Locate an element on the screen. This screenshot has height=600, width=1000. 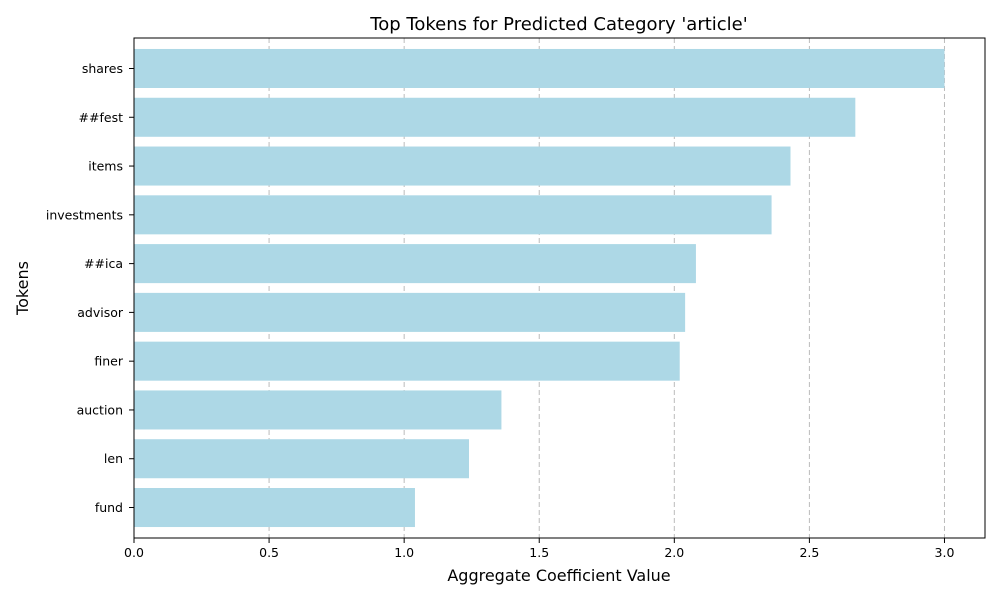
y-tick-label-2: items is located at coordinates (105, 166).